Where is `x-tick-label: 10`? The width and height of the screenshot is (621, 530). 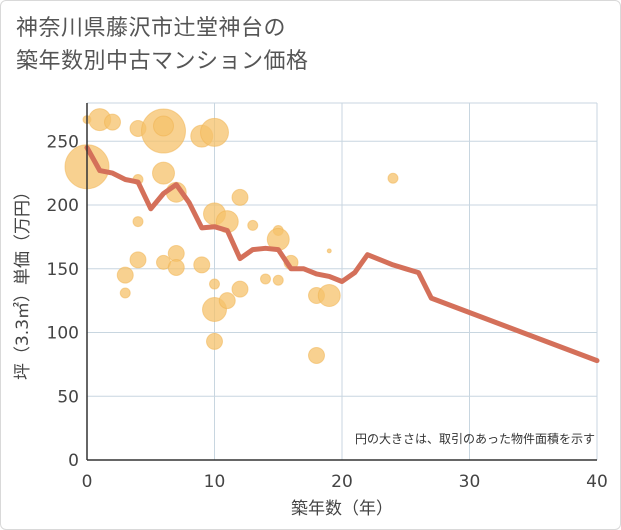
x-tick-label: 10 is located at coordinates (215, 482).